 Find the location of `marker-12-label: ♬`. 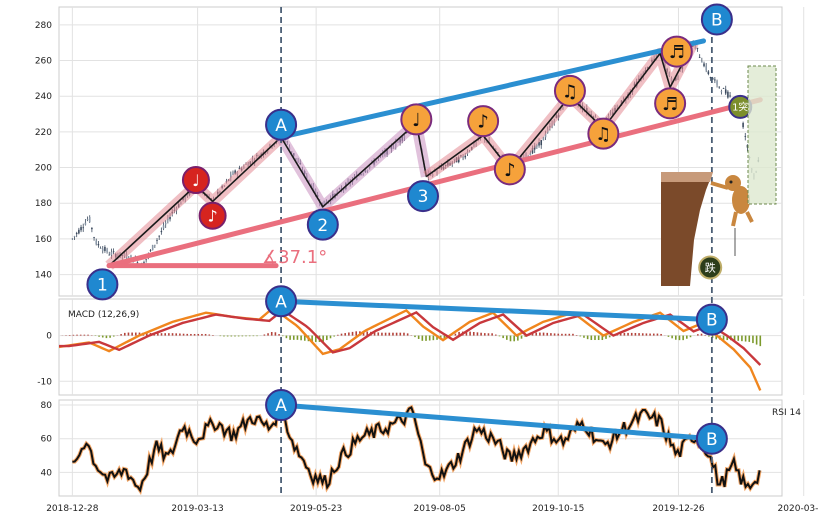

marker-12-label: ♬ is located at coordinates (677, 52).